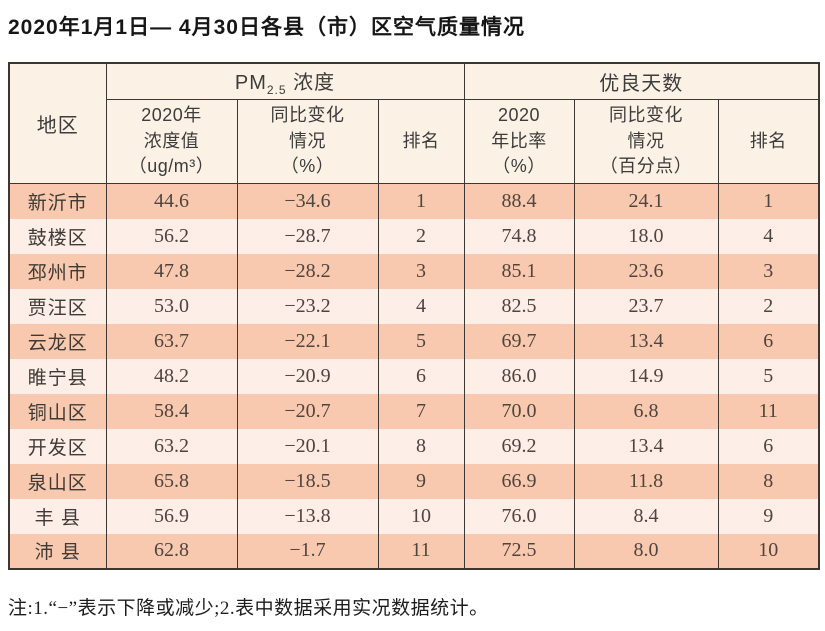  What do you see at coordinates (307, 236) in the screenshot?
I see `value-cell: −28.7` at bounding box center [307, 236].